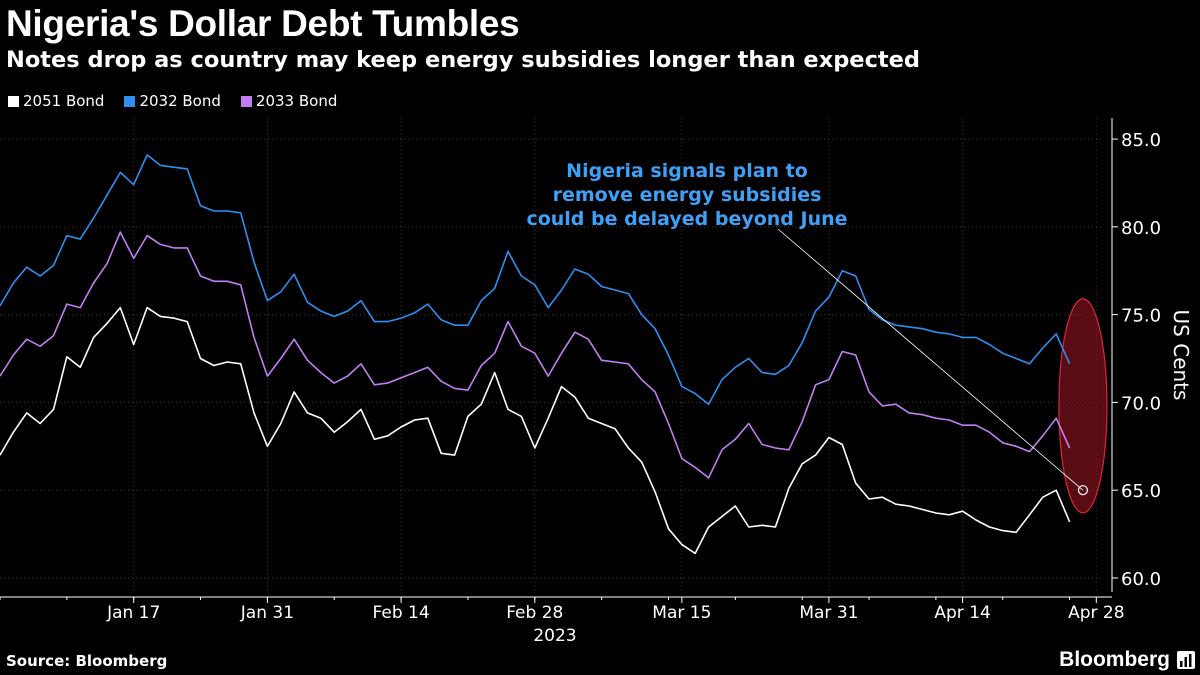 This screenshot has width=1200, height=675. What do you see at coordinates (828, 613) in the screenshot?
I see `x-tick-label: Mar 31` at bounding box center [828, 613].